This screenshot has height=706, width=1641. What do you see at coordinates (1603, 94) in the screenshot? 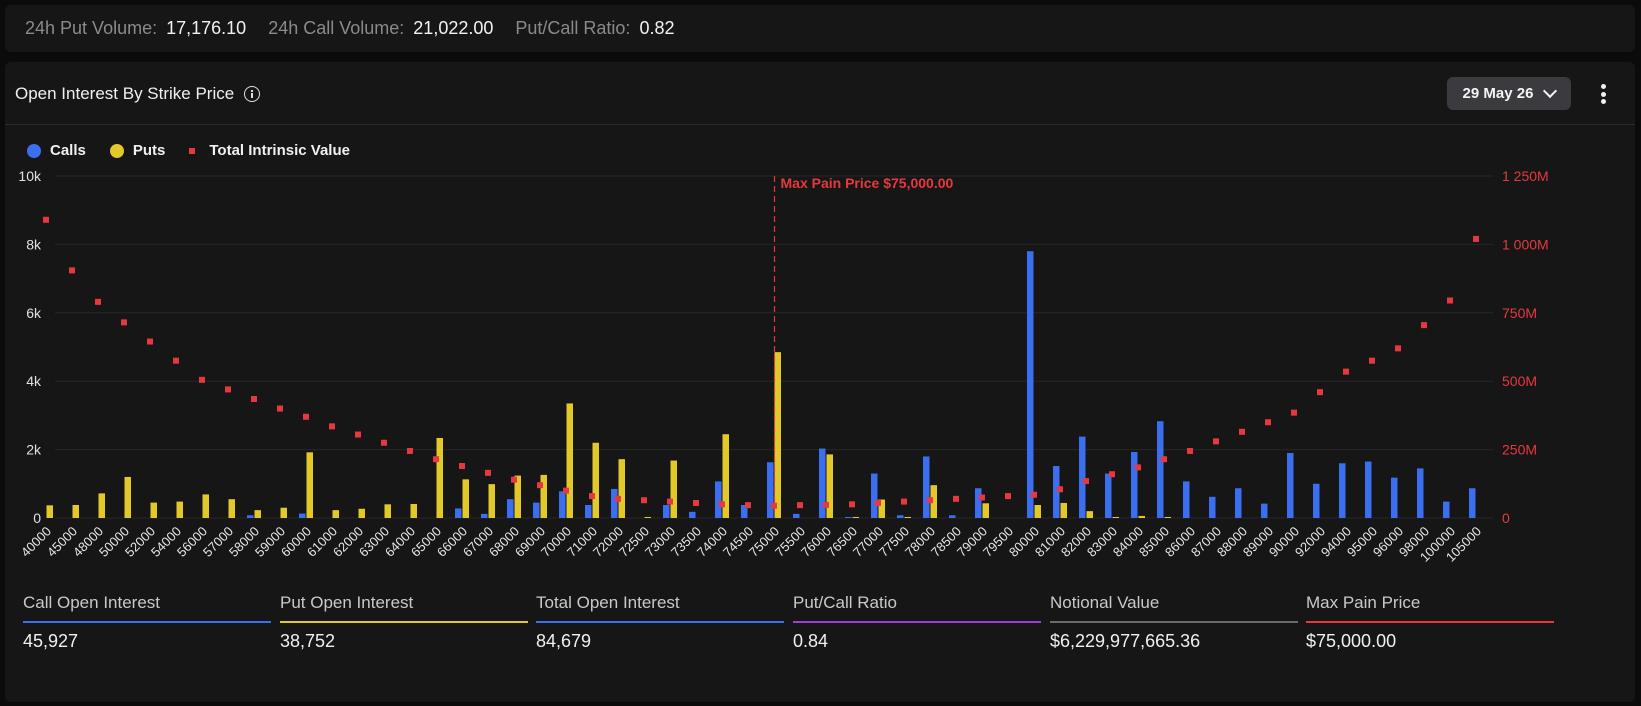
I see `more-options-icon` at bounding box center [1603, 94].